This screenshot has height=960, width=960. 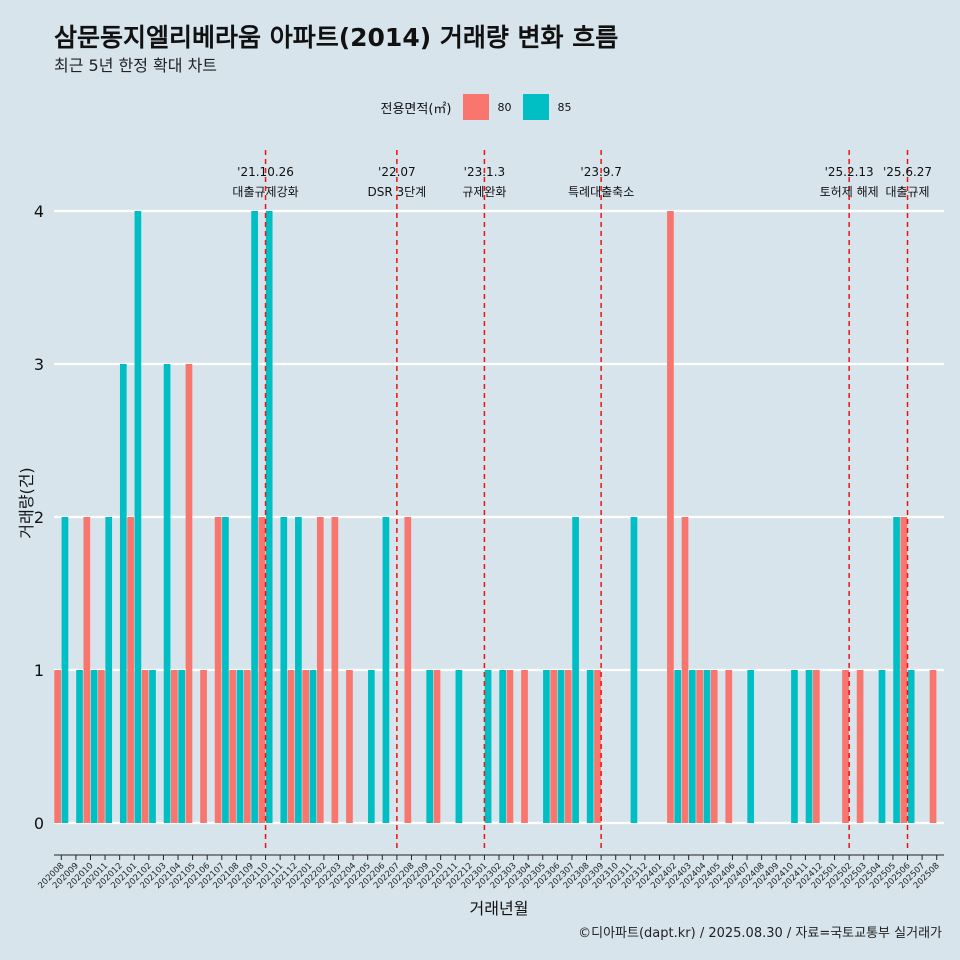 I want to click on event-date-label: '25.2.13, so click(x=849, y=172).